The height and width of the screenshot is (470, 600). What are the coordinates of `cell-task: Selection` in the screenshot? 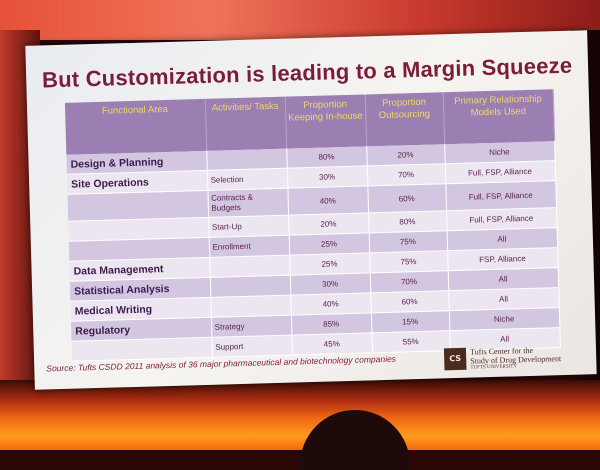 It's located at (247, 179).